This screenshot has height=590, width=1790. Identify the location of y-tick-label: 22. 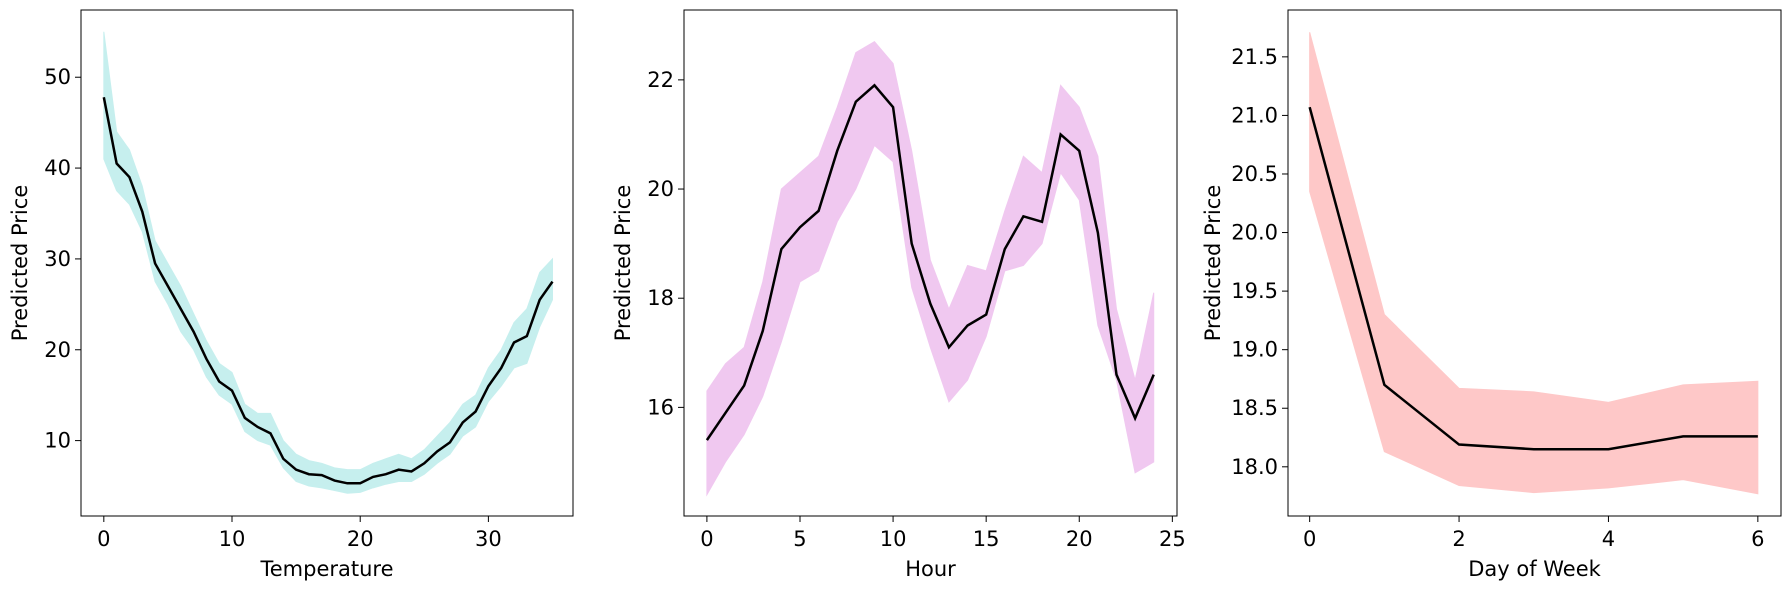
(660, 80).